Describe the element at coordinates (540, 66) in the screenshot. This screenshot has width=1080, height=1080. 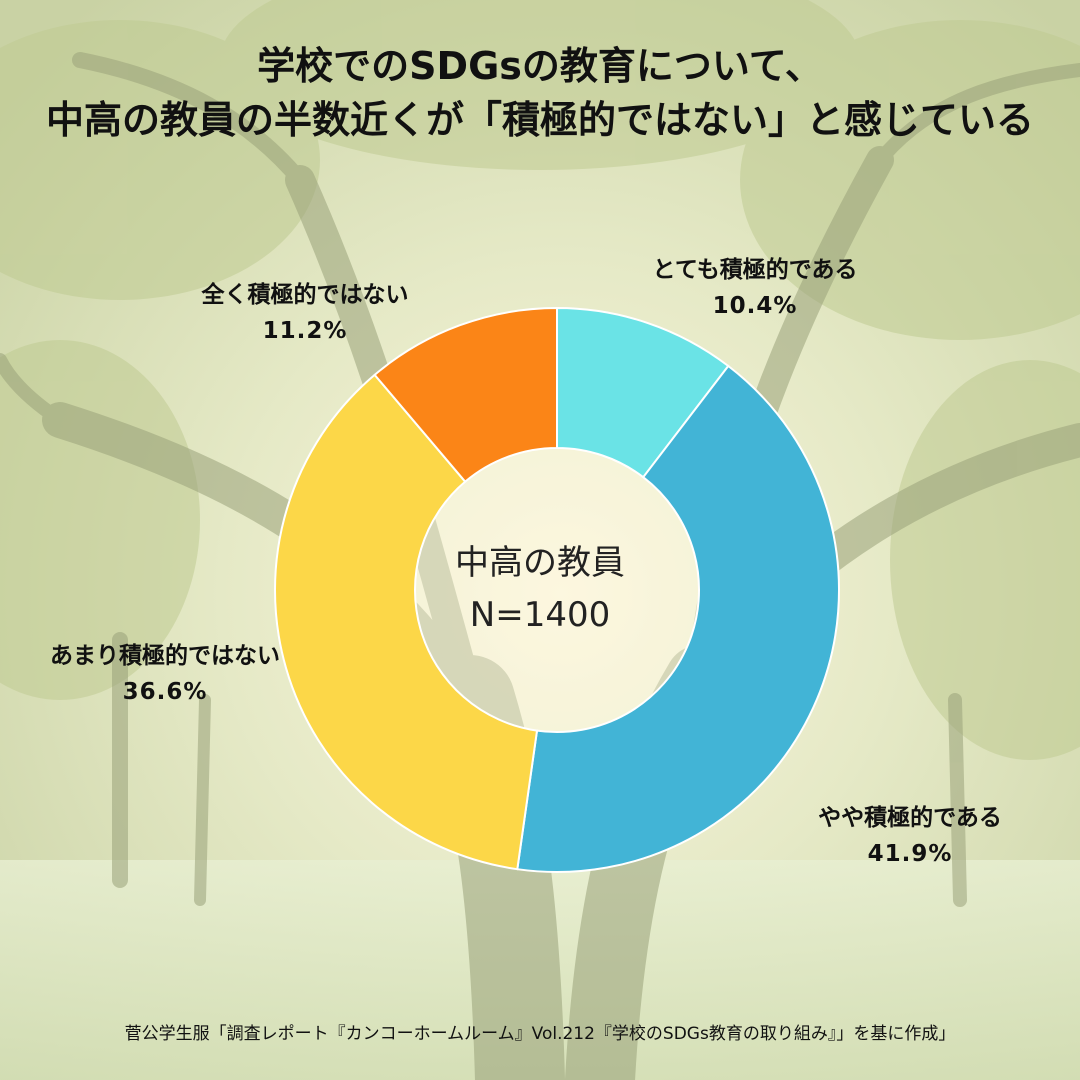
I see `chart-title-line1: 学校でのSDGsの教育について、` at that location.